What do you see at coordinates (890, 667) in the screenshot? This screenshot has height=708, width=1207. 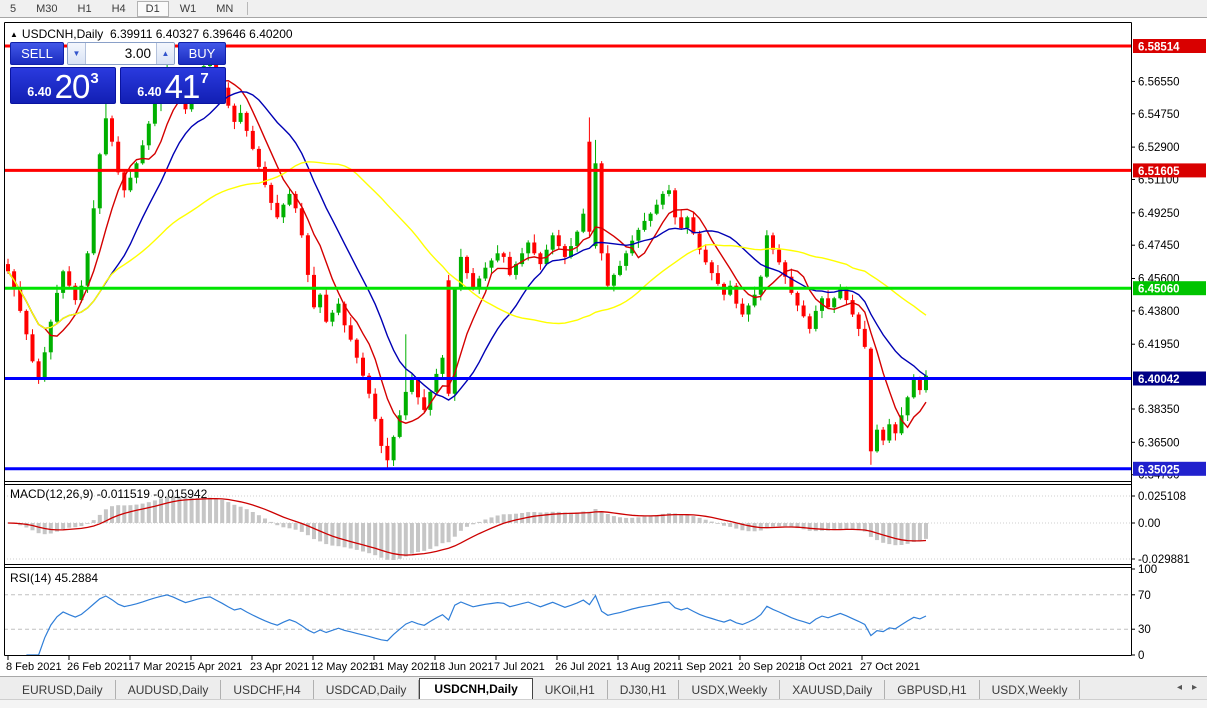 I see `svg-text: 27 Oct 2021` at bounding box center [890, 667].